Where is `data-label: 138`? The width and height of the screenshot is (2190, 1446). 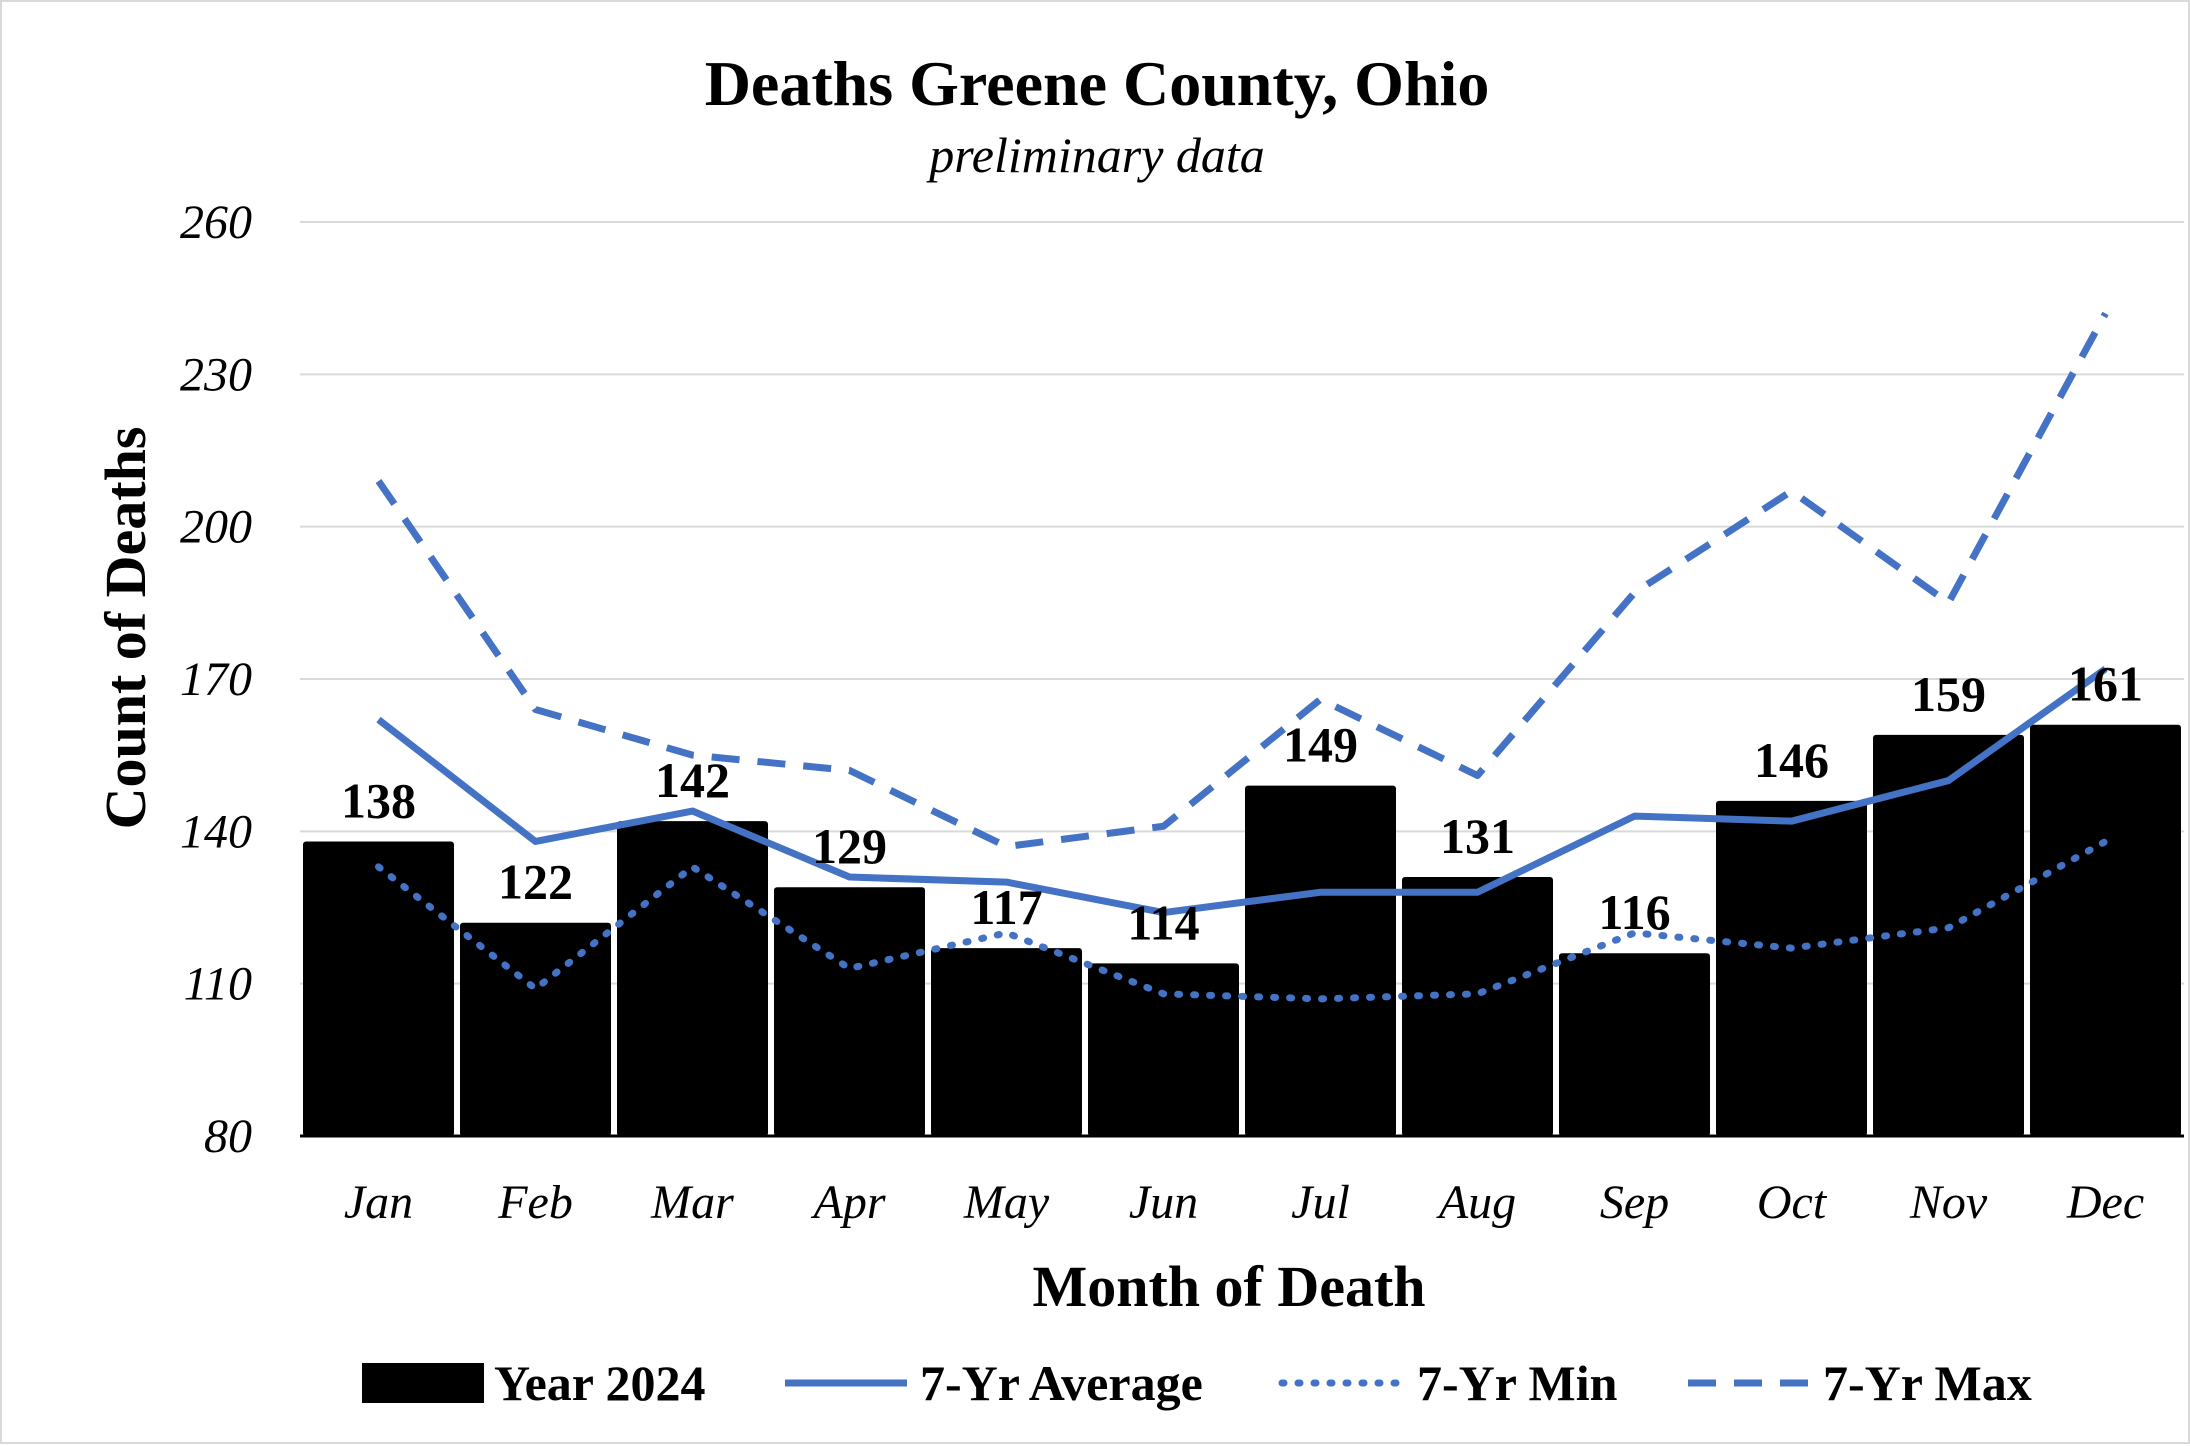
data-label: 138 is located at coordinates (378, 800).